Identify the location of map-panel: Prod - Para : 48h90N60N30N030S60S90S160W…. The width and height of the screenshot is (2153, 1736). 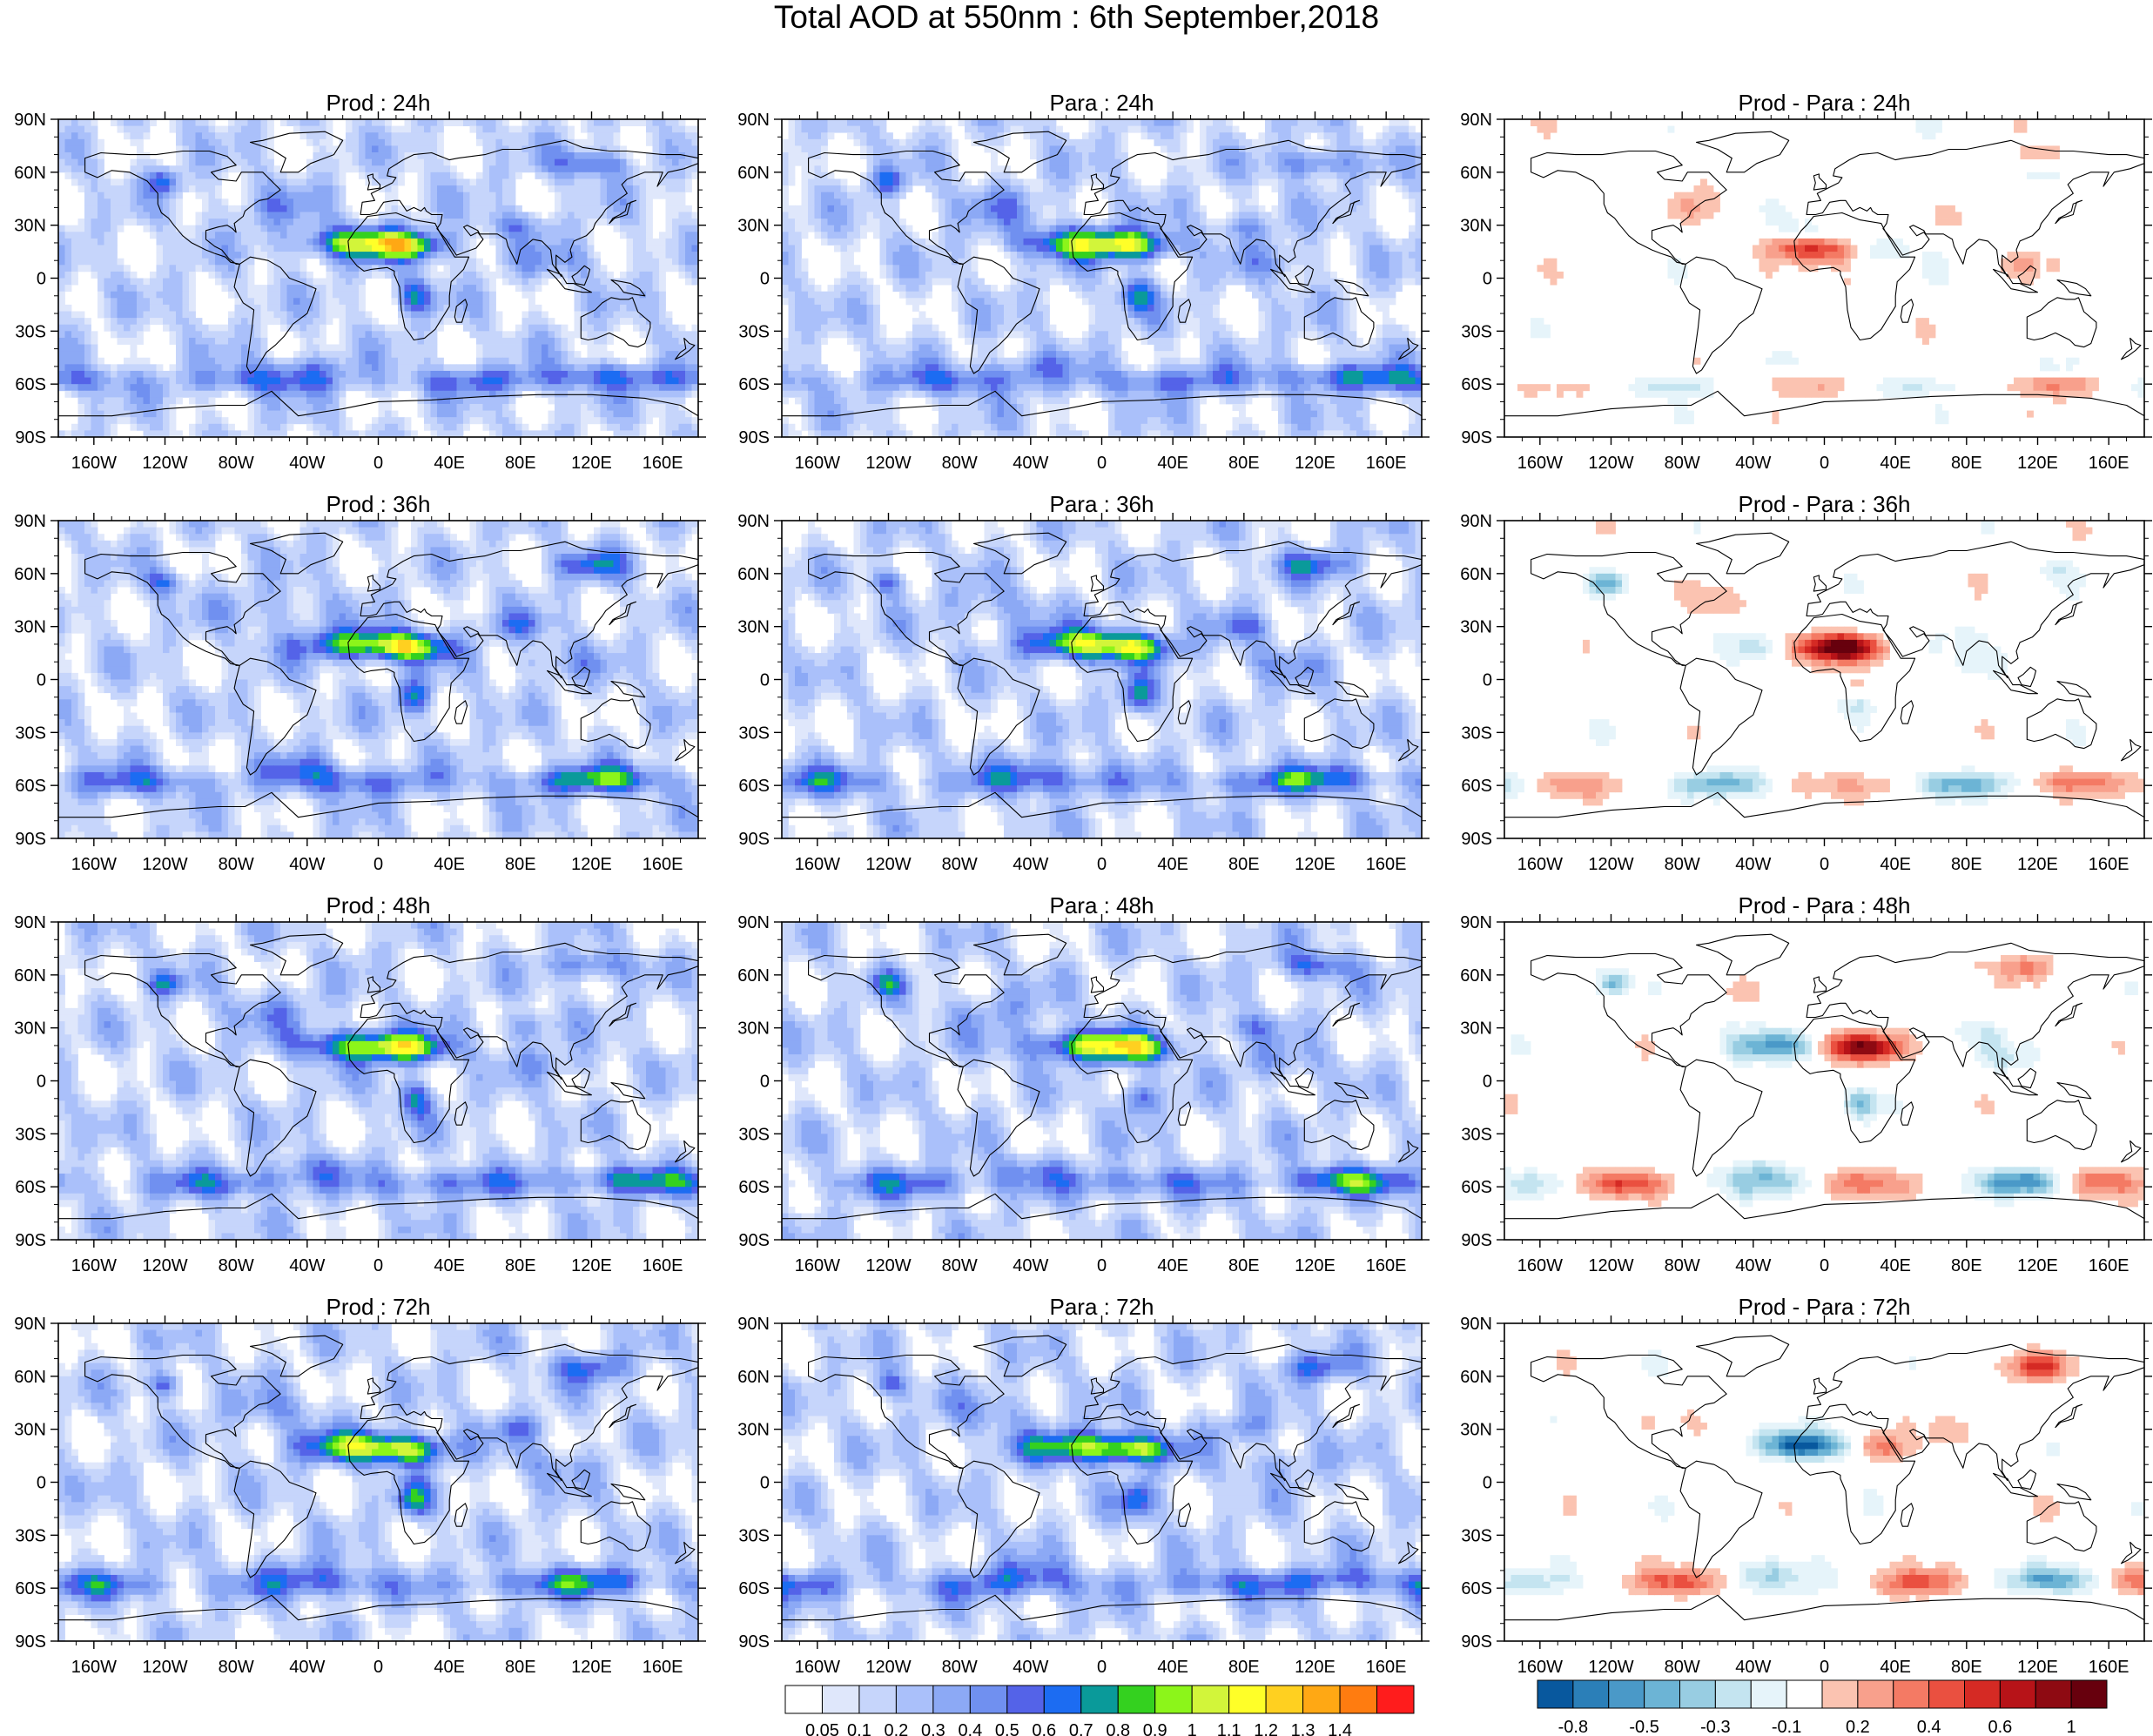
(1806, 1083).